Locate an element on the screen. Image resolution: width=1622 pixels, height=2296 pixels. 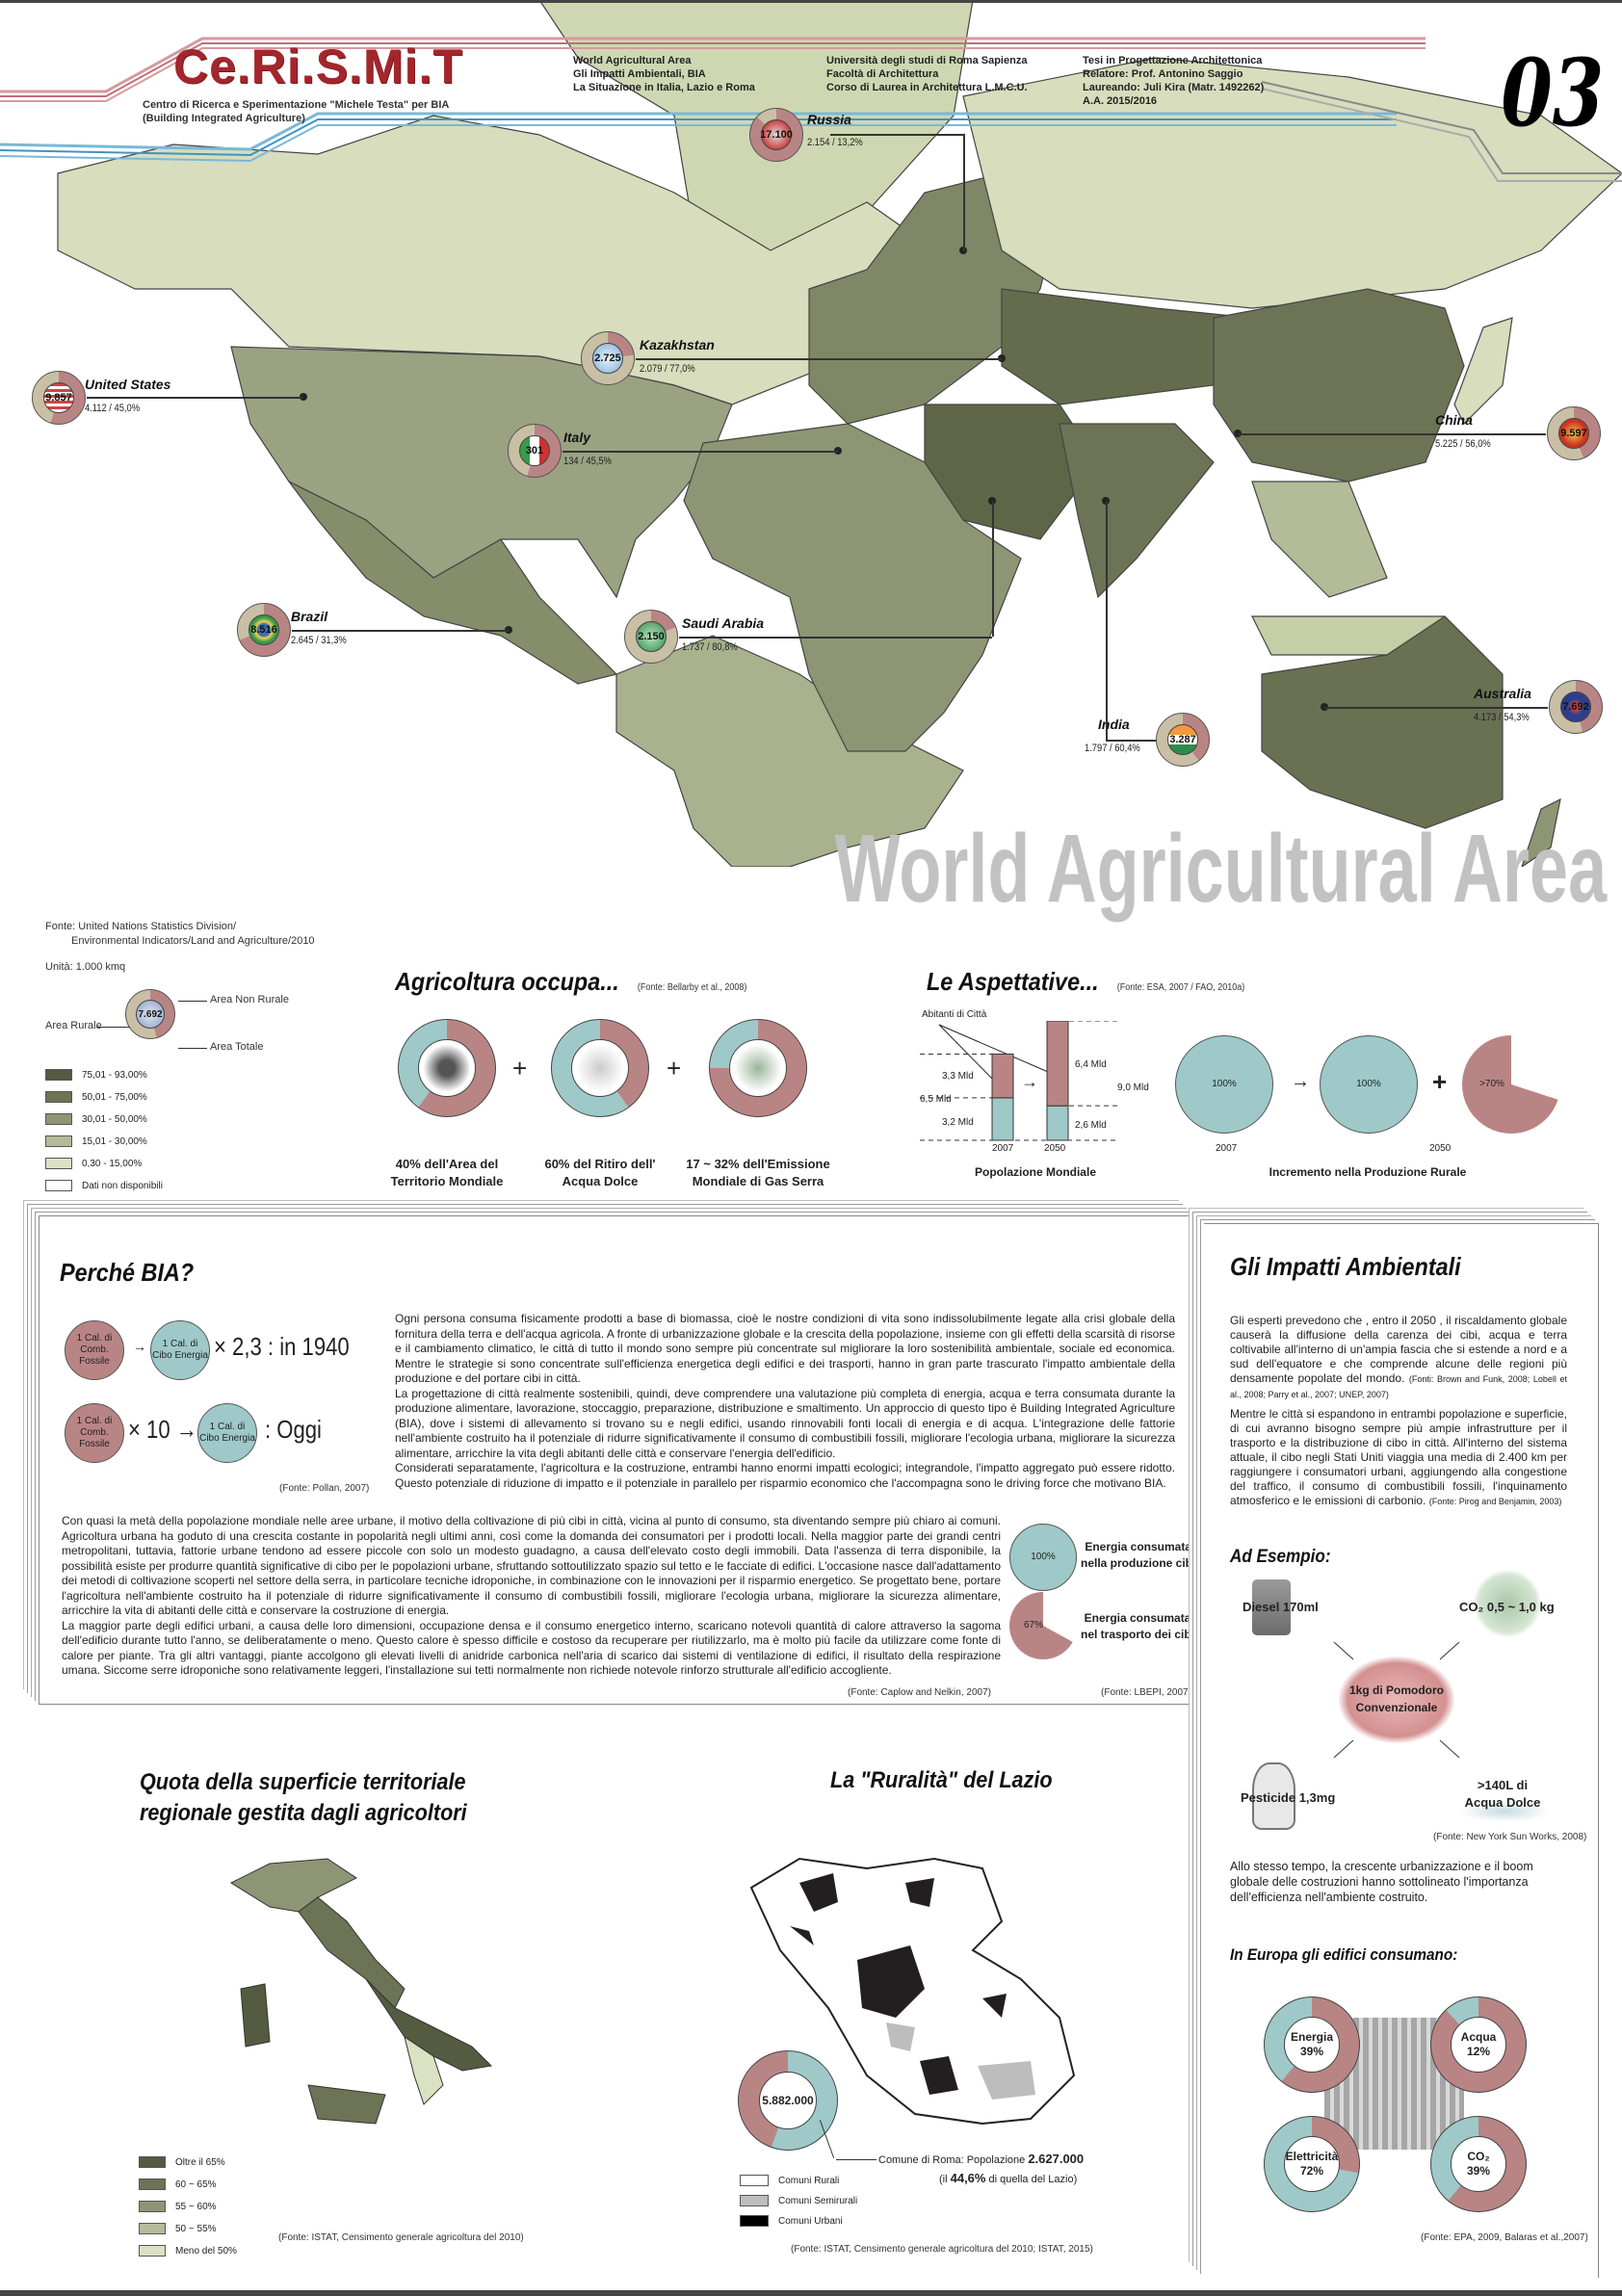
caption-line: 17 ~ 32% dell'Emissione is located at coordinates (758, 1164).